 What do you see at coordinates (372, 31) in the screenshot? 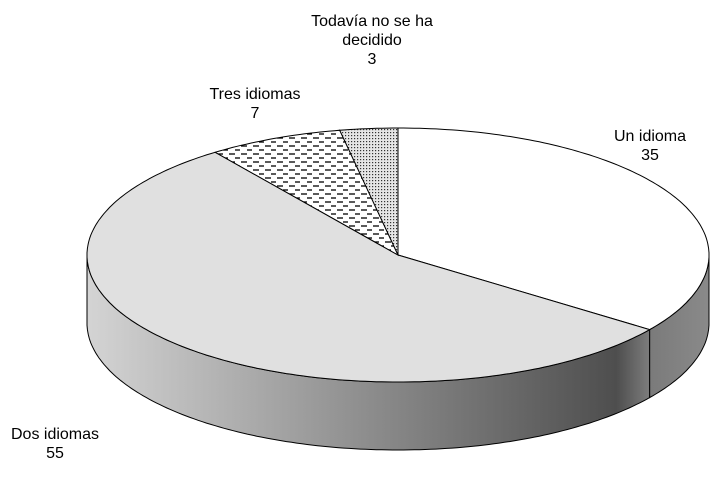
I see `label-name: Todavía no se ha decidido` at bounding box center [372, 31].